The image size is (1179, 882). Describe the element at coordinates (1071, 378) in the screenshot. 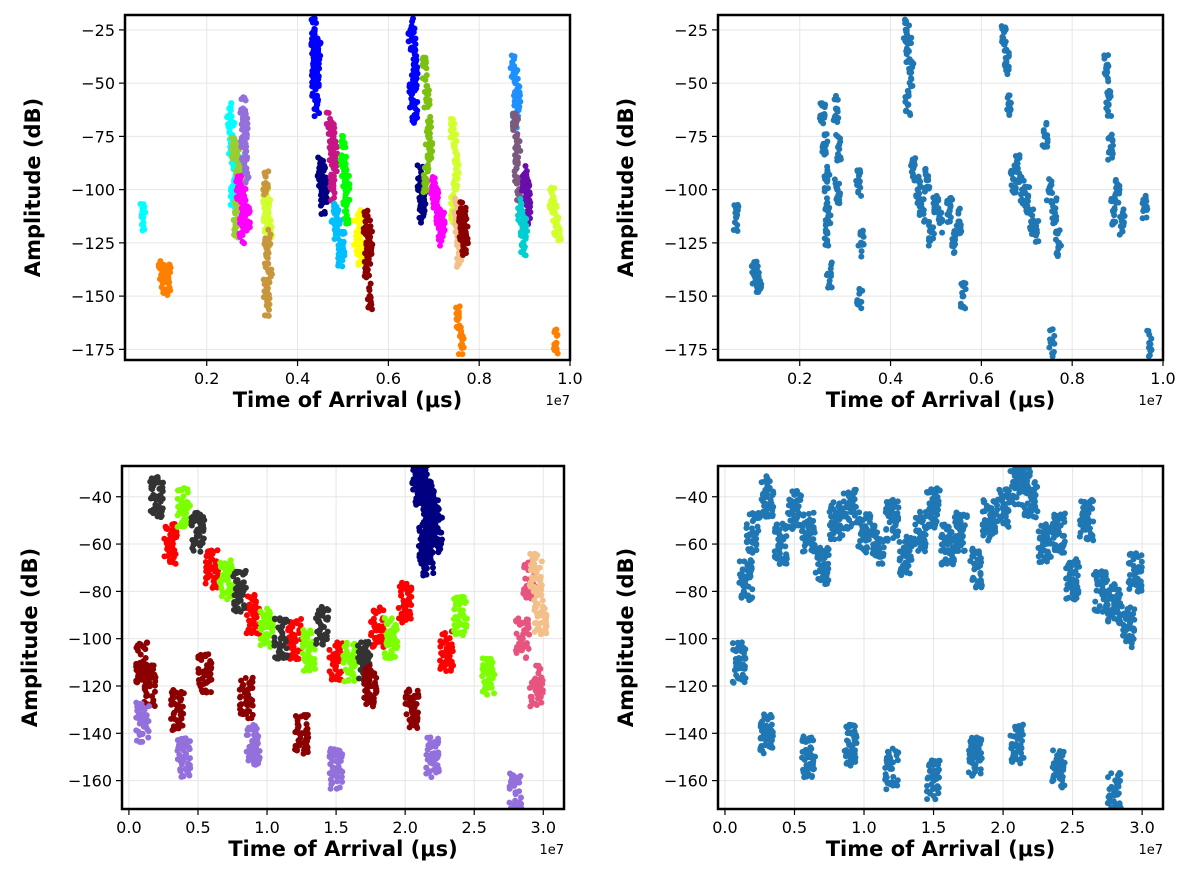

I see `x-tick-label: 0.8` at that location.